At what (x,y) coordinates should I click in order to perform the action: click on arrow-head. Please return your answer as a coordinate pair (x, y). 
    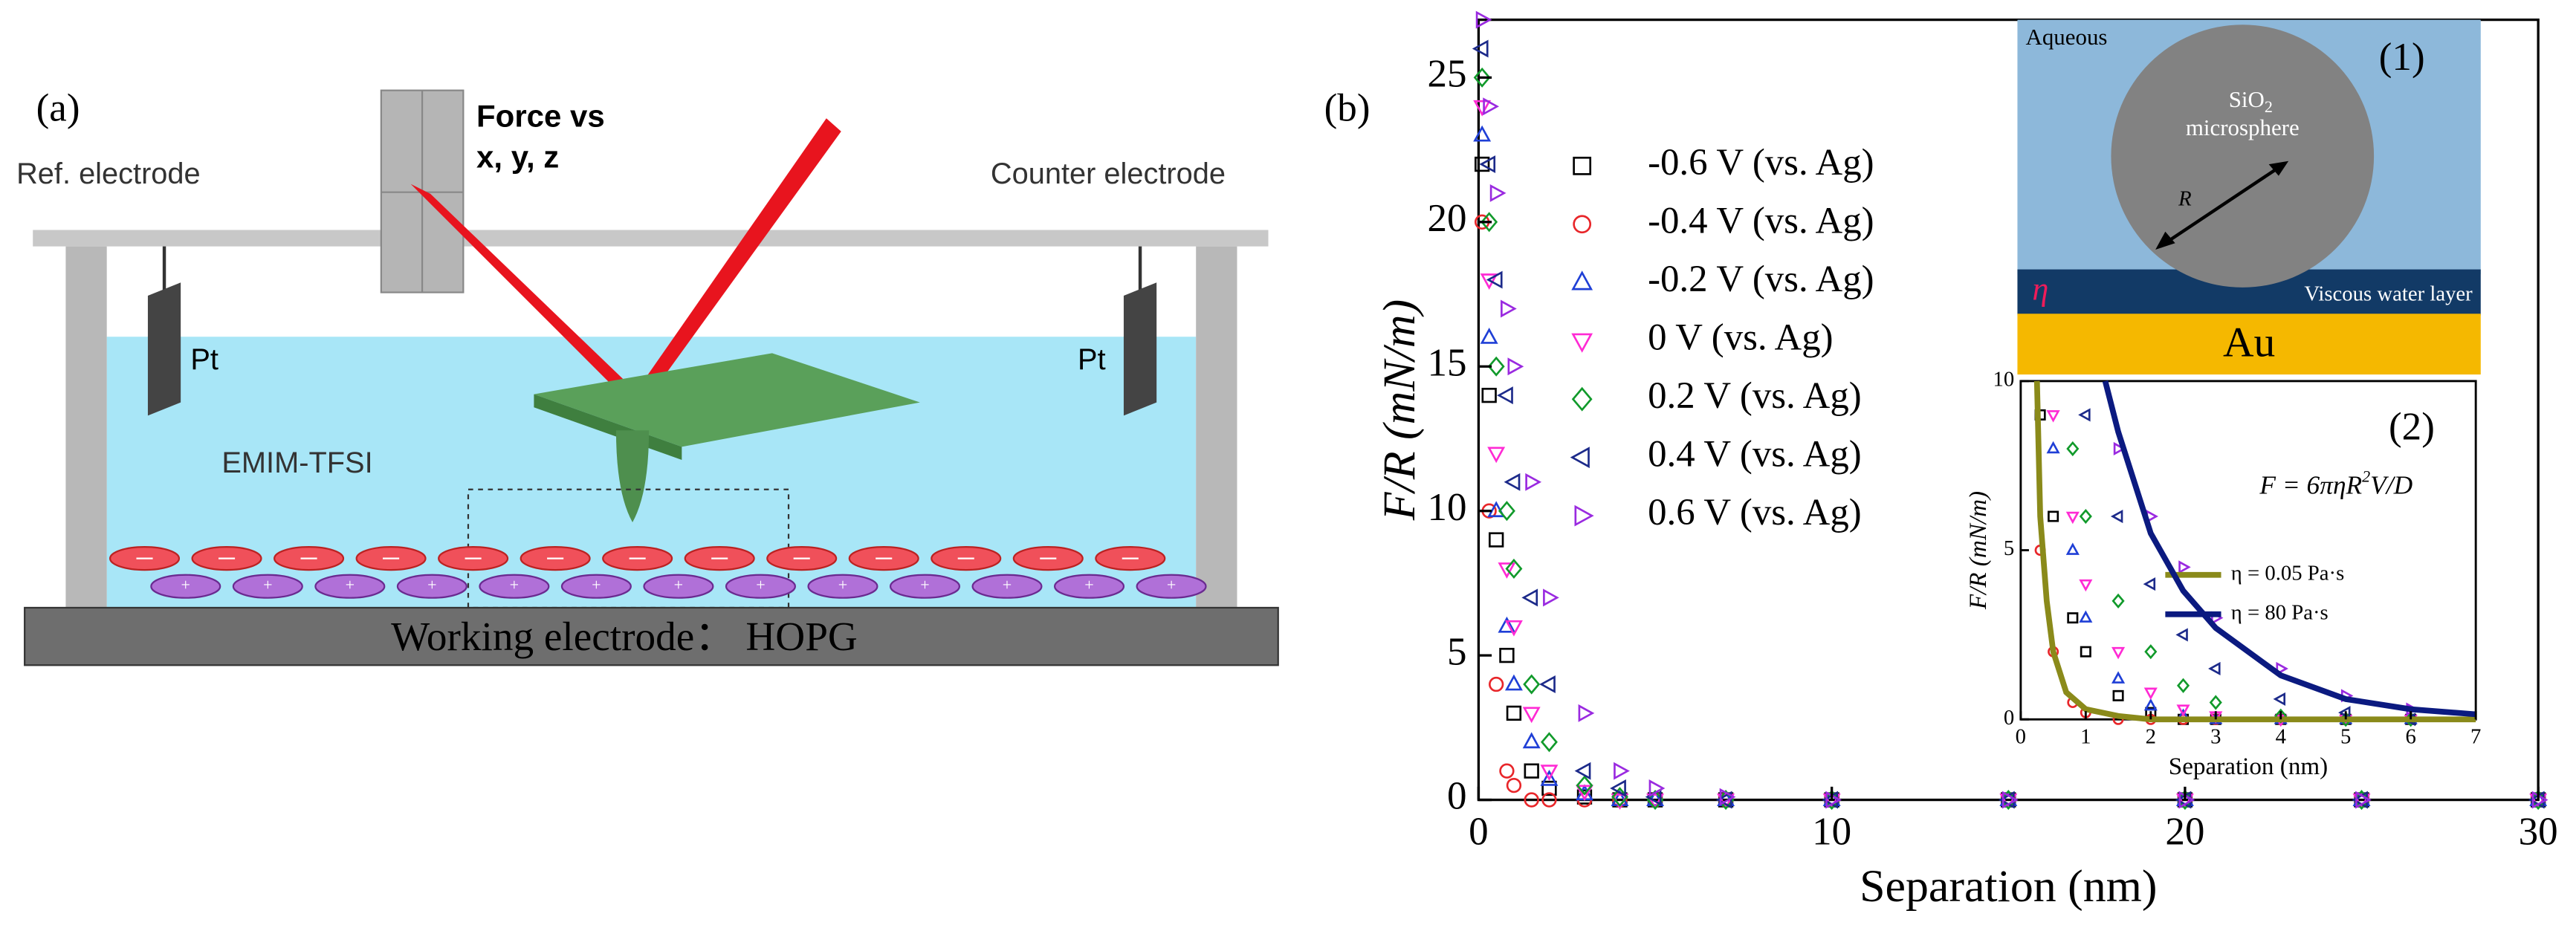
    Looking at the image, I should click on (2165, 240).